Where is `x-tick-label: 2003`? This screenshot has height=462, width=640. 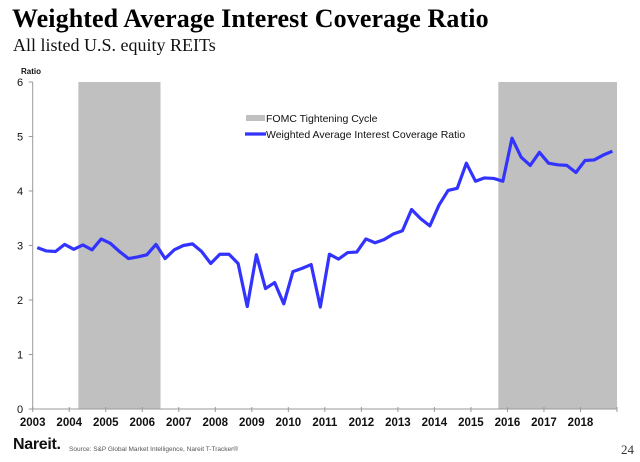
x-tick-label: 2003 is located at coordinates (33, 423).